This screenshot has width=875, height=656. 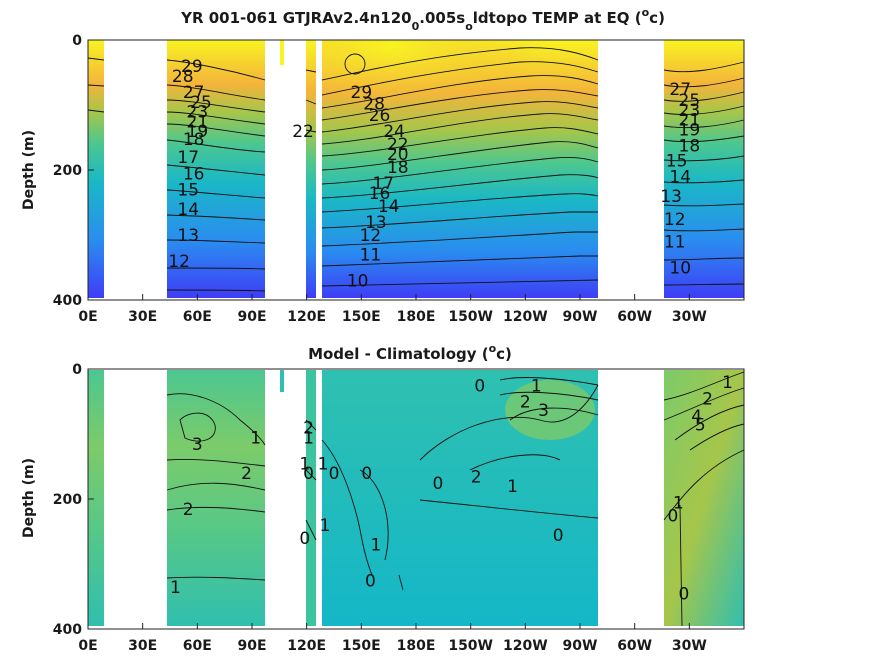 What do you see at coordinates (67, 630) in the screenshot?
I see `bottom-ytick-label: 400` at bounding box center [67, 630].